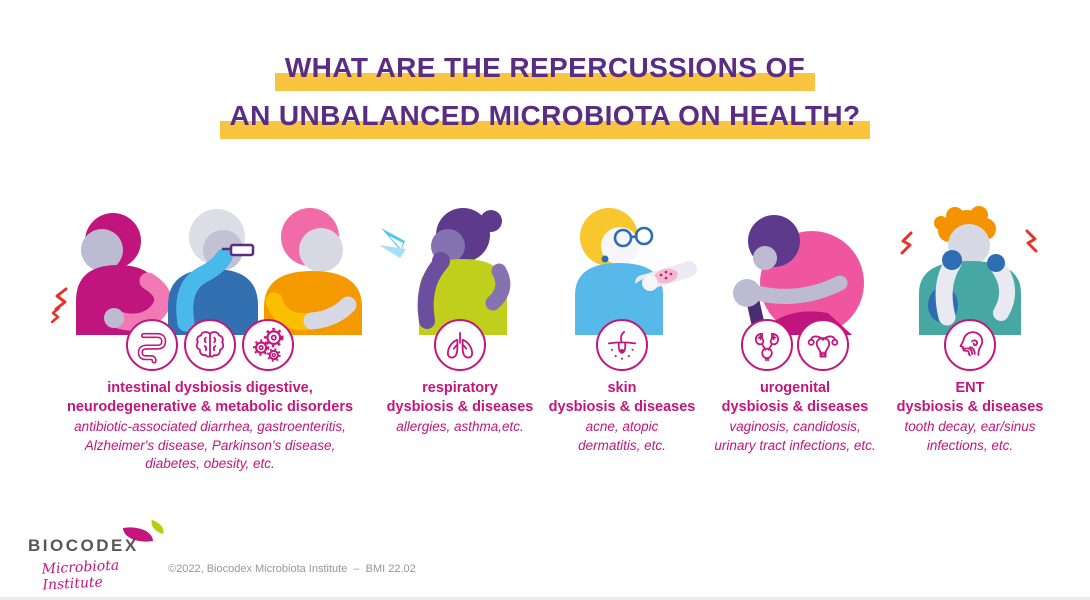  What do you see at coordinates (622, 397) in the screenshot?
I see `category-title: skin dysbiosis & diseases` at bounding box center [622, 397].